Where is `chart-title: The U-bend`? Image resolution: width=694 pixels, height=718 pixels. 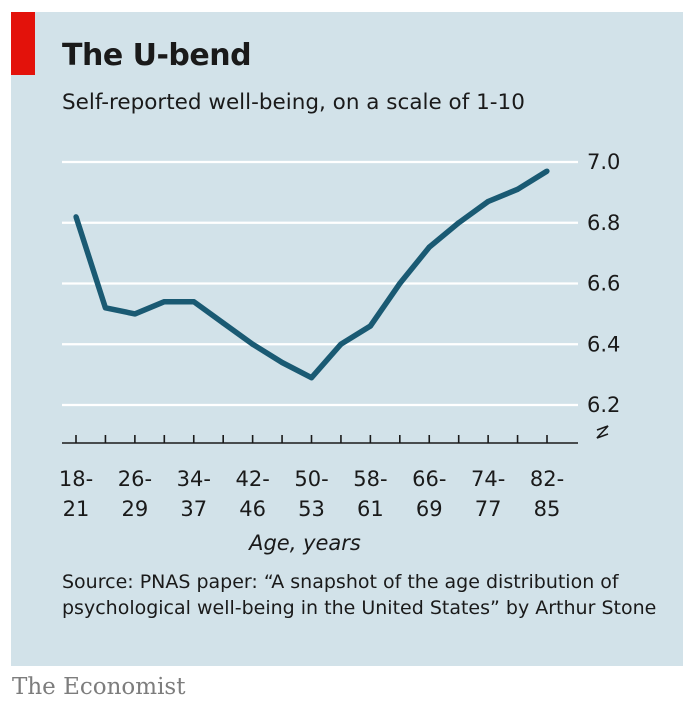 chart-title: The U-bend is located at coordinates (157, 55).